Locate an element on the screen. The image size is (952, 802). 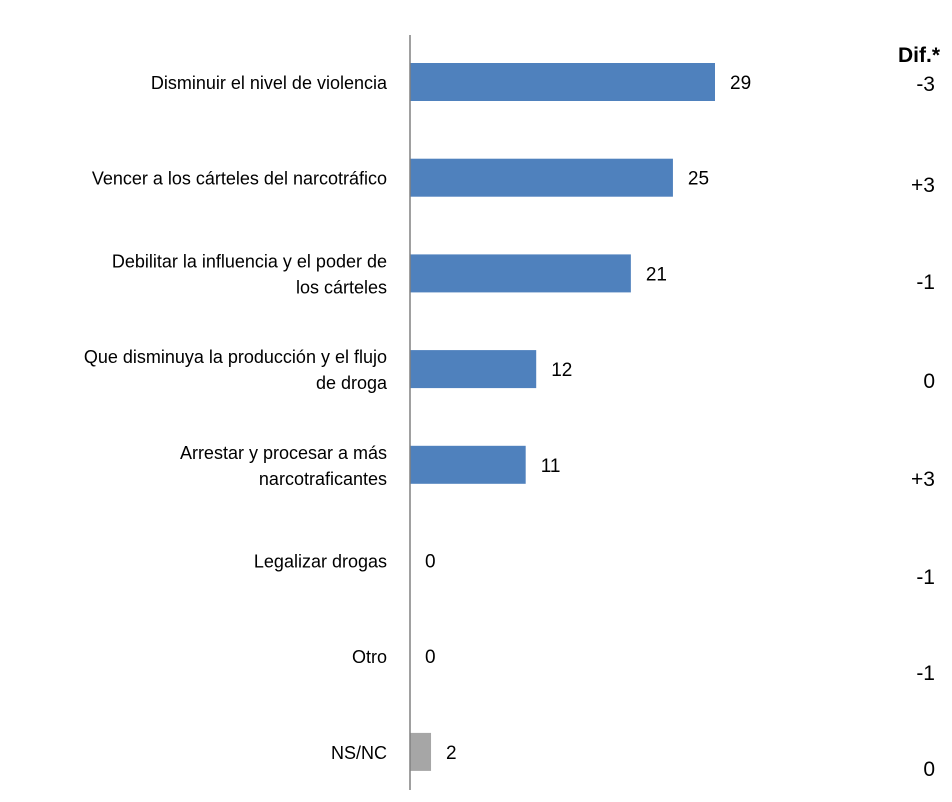
value-label: 12 is located at coordinates (561, 370).